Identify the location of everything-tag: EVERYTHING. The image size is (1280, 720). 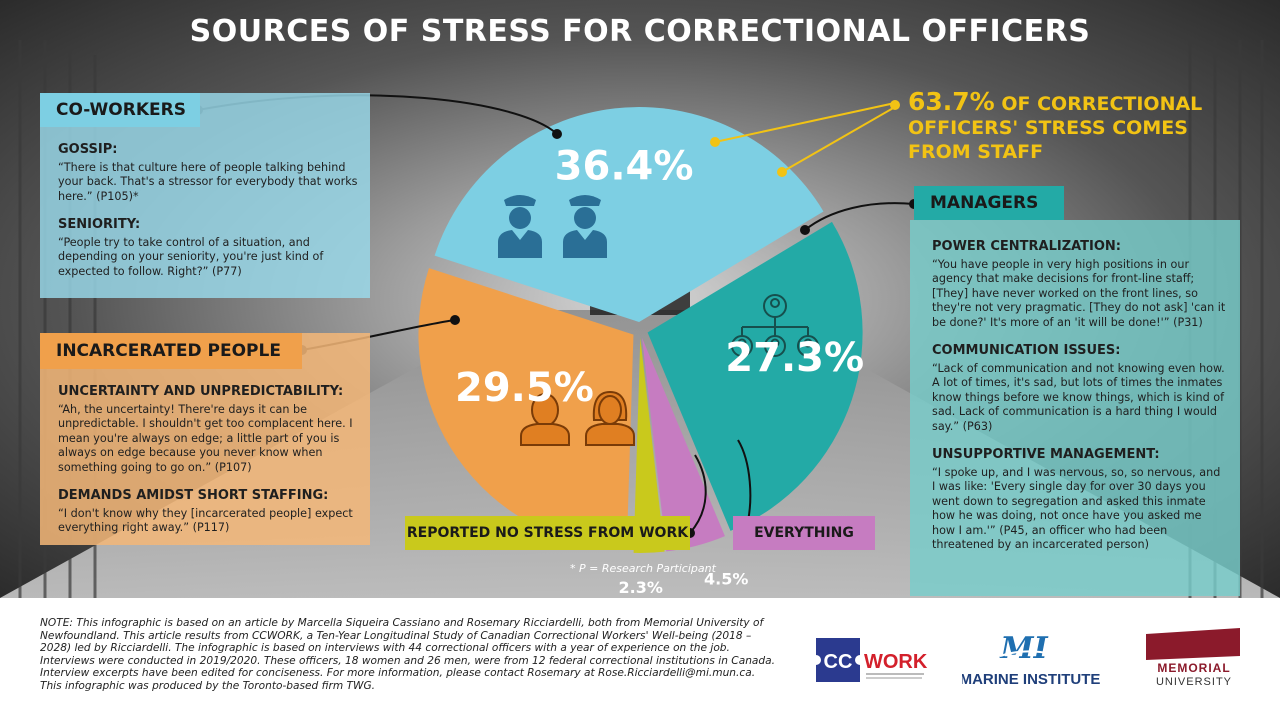
(804, 533).